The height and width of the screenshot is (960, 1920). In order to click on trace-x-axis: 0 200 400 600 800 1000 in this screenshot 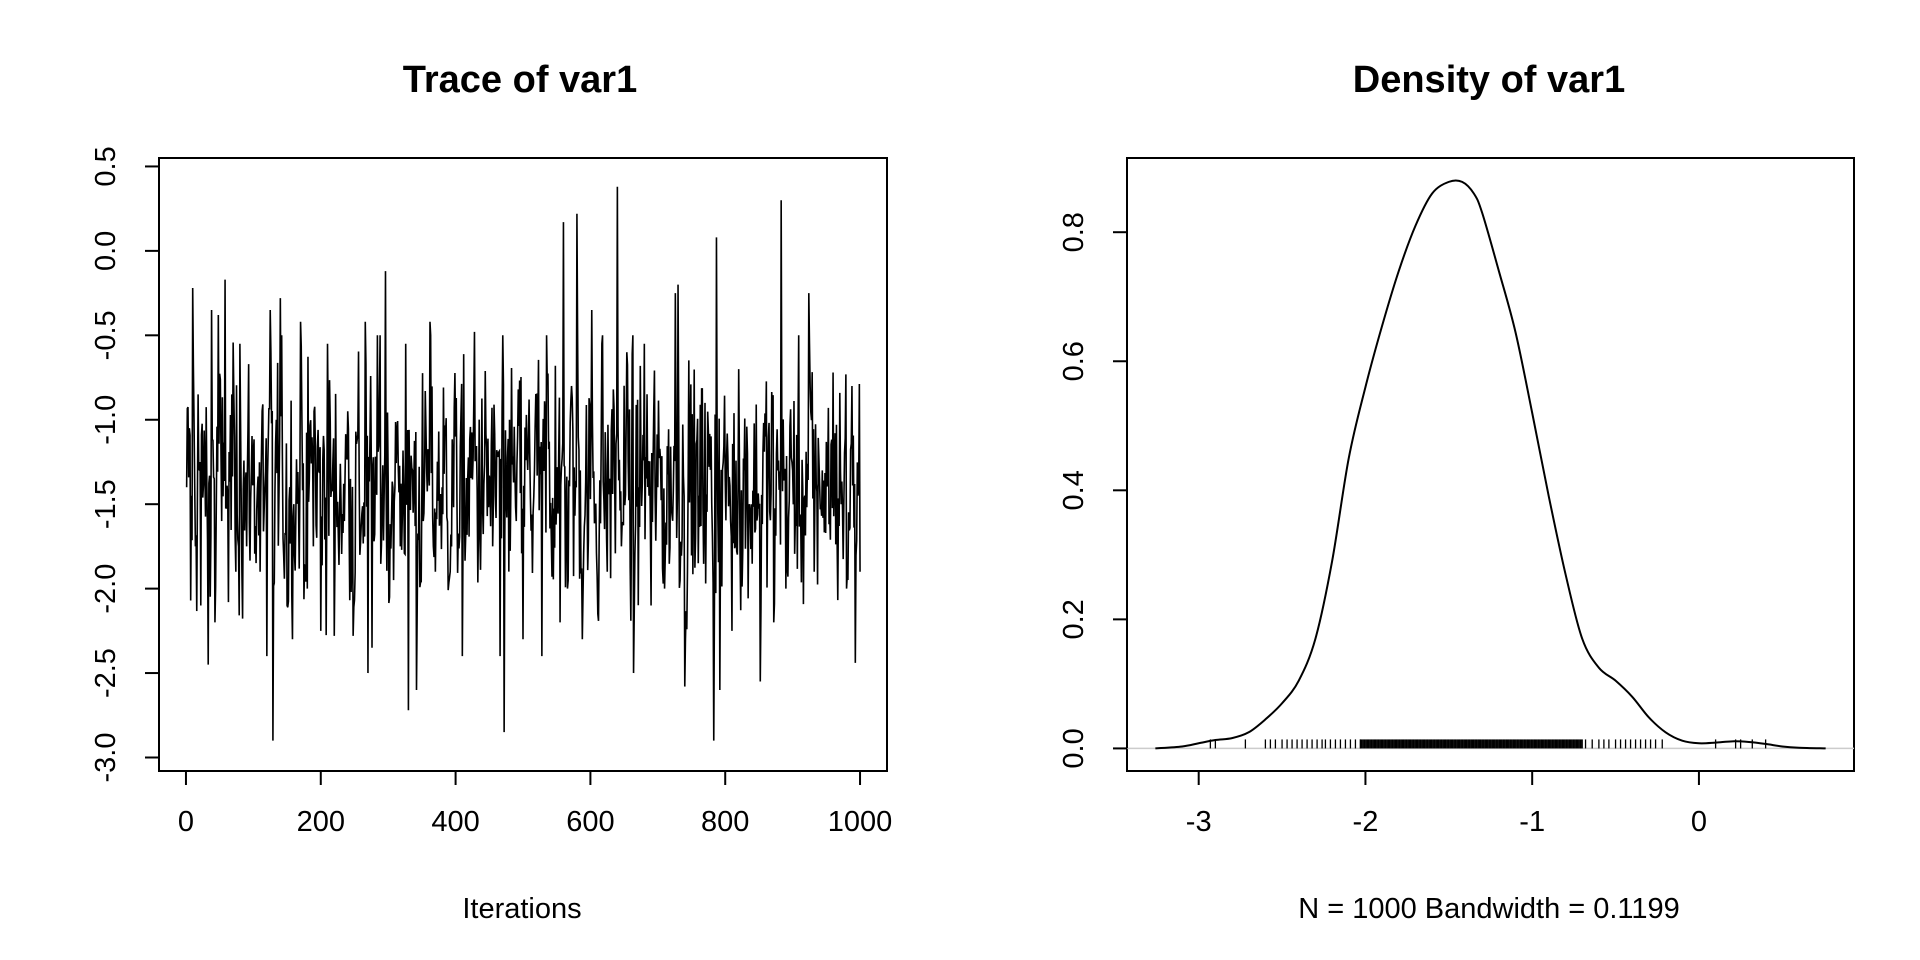, I will do `click(535, 804)`.